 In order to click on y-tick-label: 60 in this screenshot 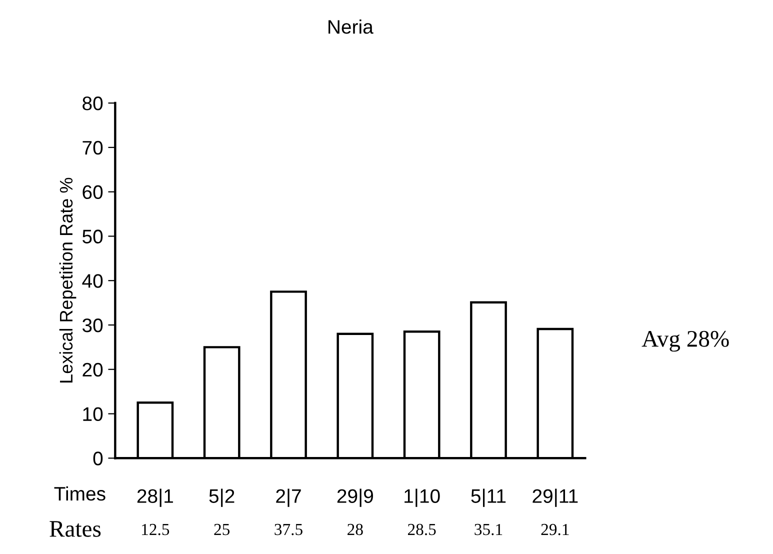, I will do `click(92, 192)`.